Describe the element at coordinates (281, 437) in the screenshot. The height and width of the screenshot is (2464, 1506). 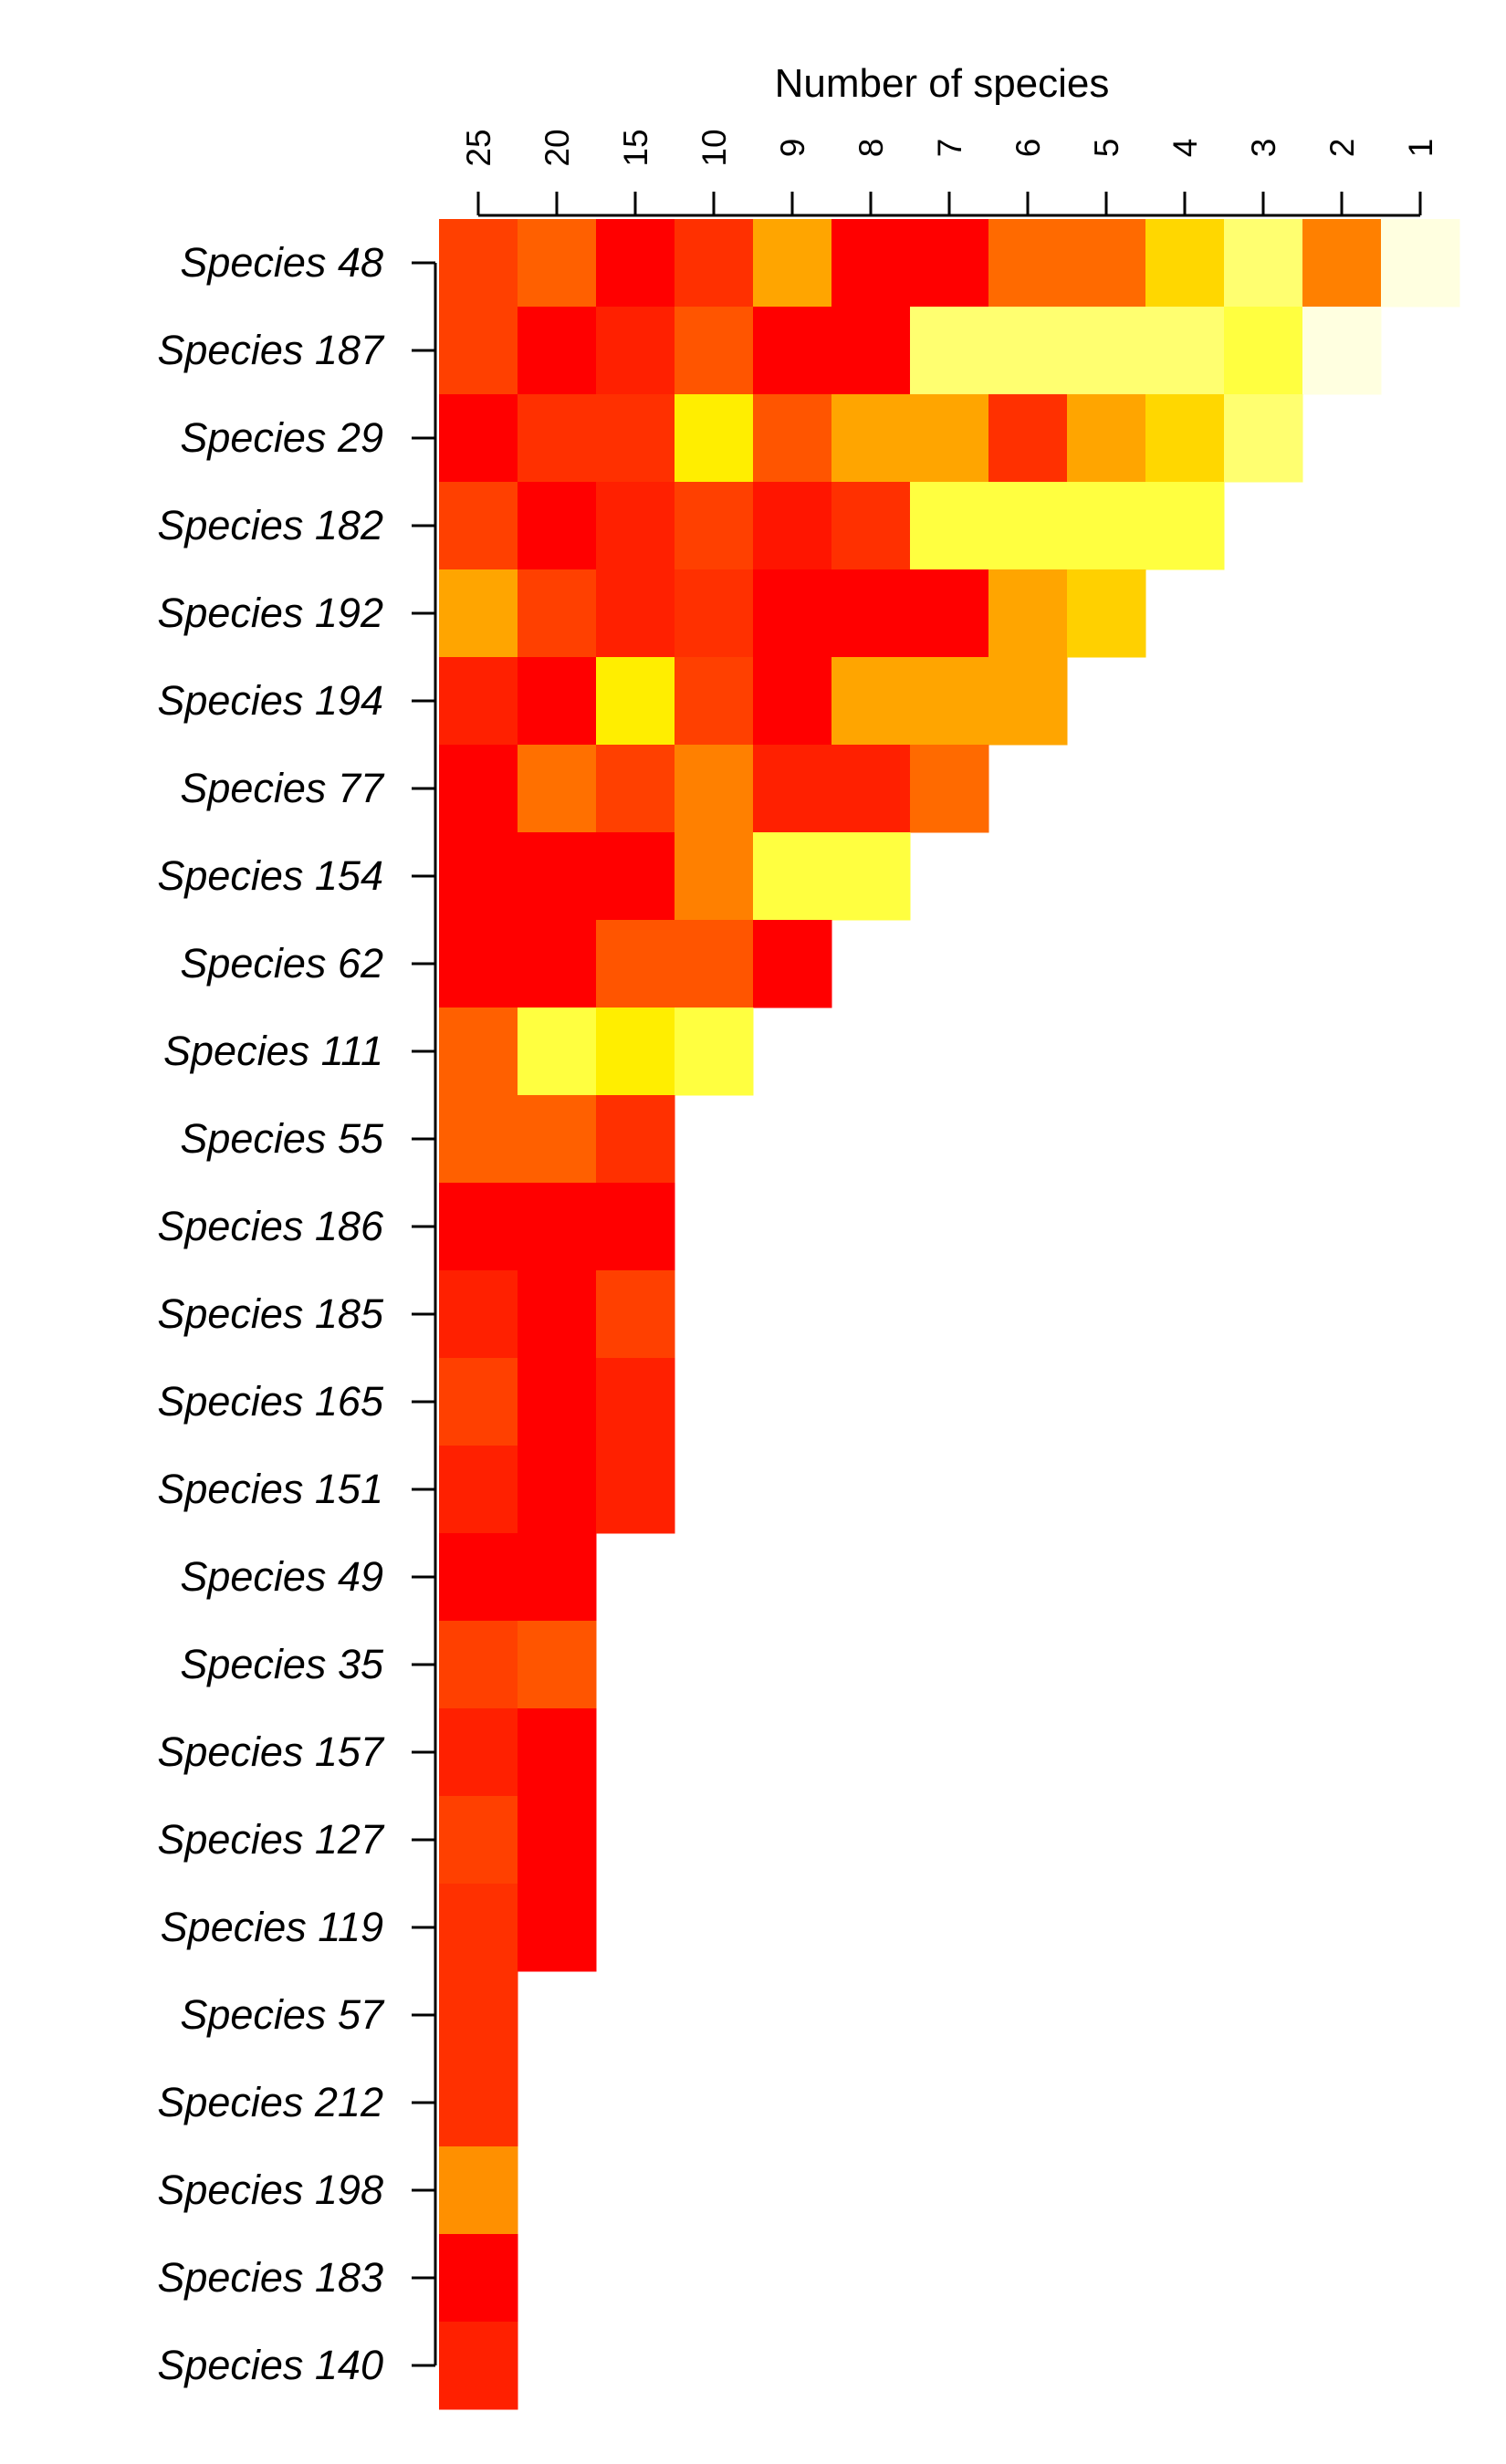
I see `row-label: Species 29` at that location.